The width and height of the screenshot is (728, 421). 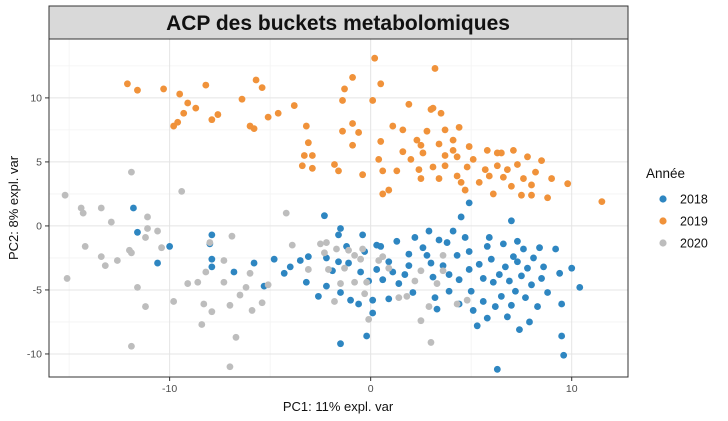 I want to click on x-tick-label: 10, so click(x=572, y=389).